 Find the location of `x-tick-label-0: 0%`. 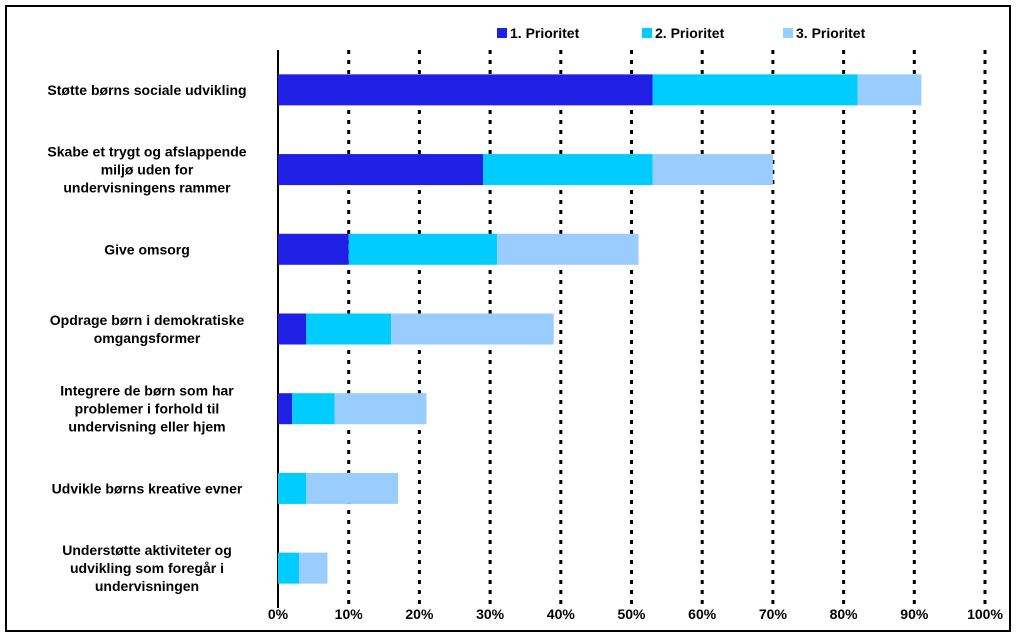

x-tick-label-0: 0% is located at coordinates (278, 614).